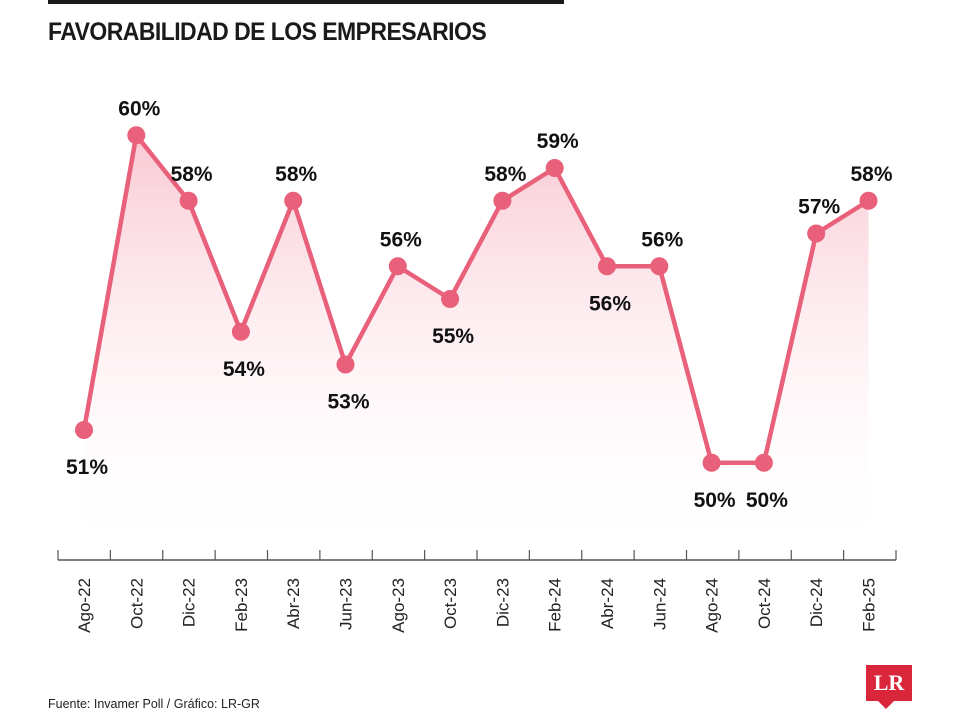 Image resolution: width=960 pixels, height=720 pixels. Describe the element at coordinates (505, 174) in the screenshot. I see `data-label-dic-23: 58%` at that location.